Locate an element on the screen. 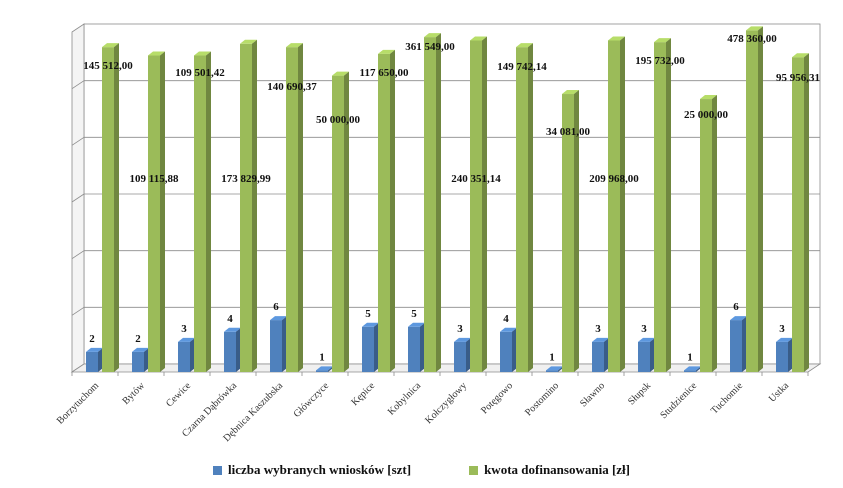 The width and height of the screenshot is (843, 488). x-tick-label-11: Sławno is located at coordinates (592, 394).